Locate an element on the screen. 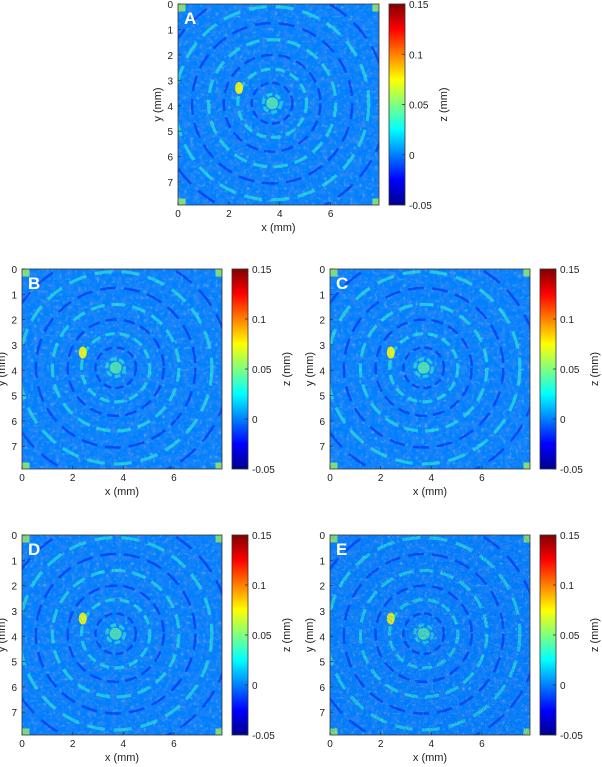 The image size is (602, 767). y-axis-label: y (mm) is located at coordinates (4, 369).